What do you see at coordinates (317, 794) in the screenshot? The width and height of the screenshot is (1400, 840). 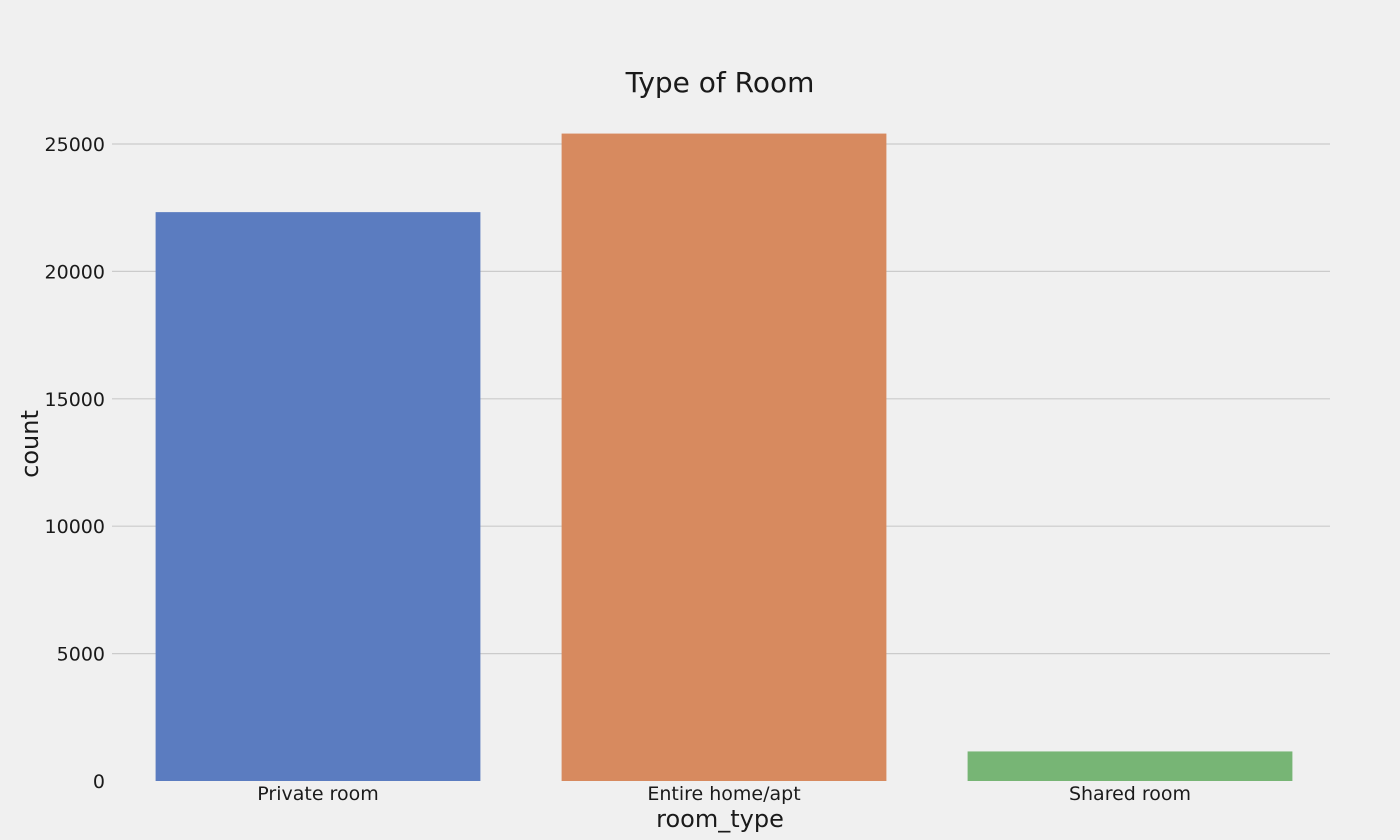 I see `x-tick-label: Private room` at bounding box center [317, 794].